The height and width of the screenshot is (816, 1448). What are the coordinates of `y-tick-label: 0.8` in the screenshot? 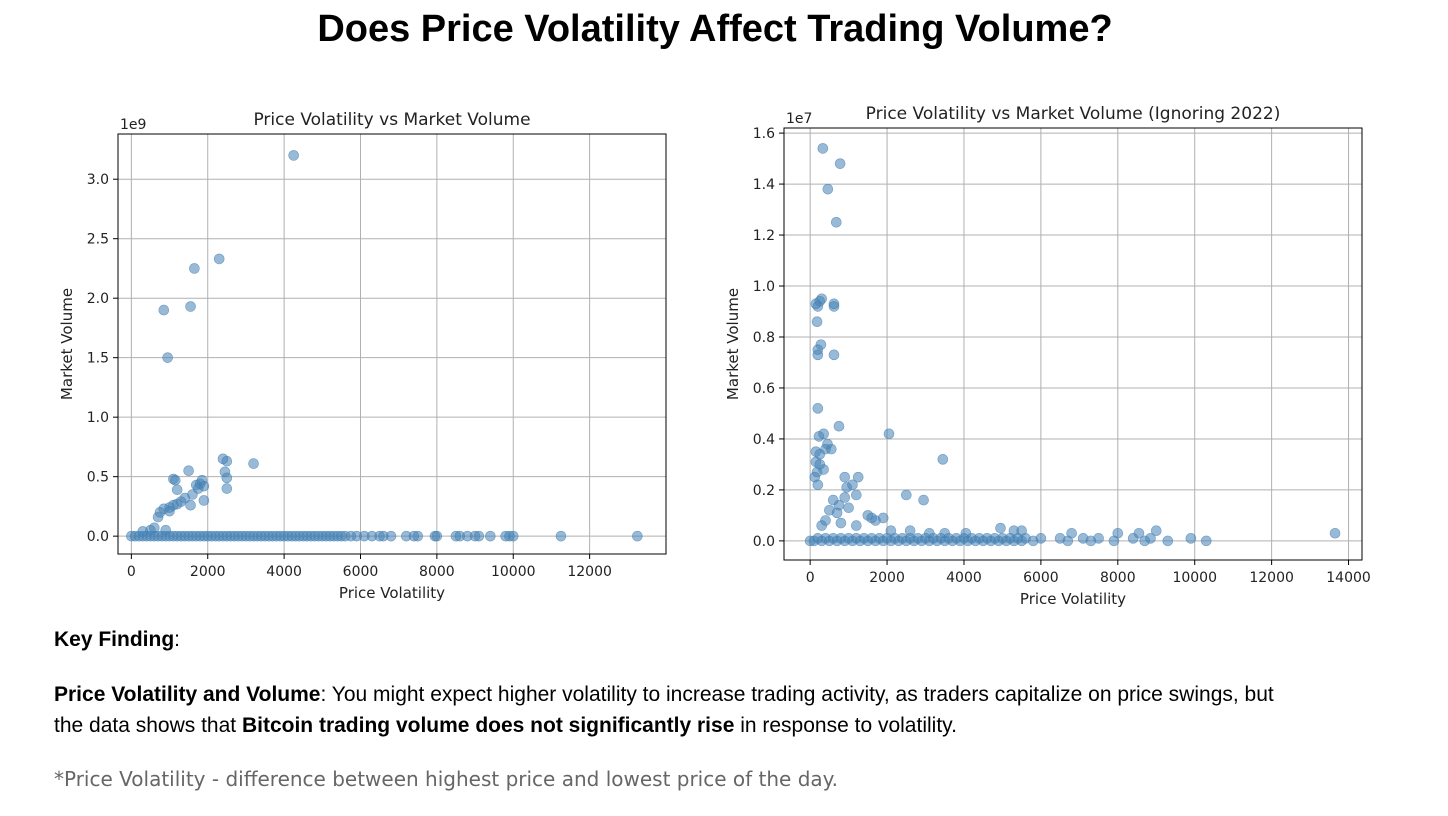 It's located at (764, 338).